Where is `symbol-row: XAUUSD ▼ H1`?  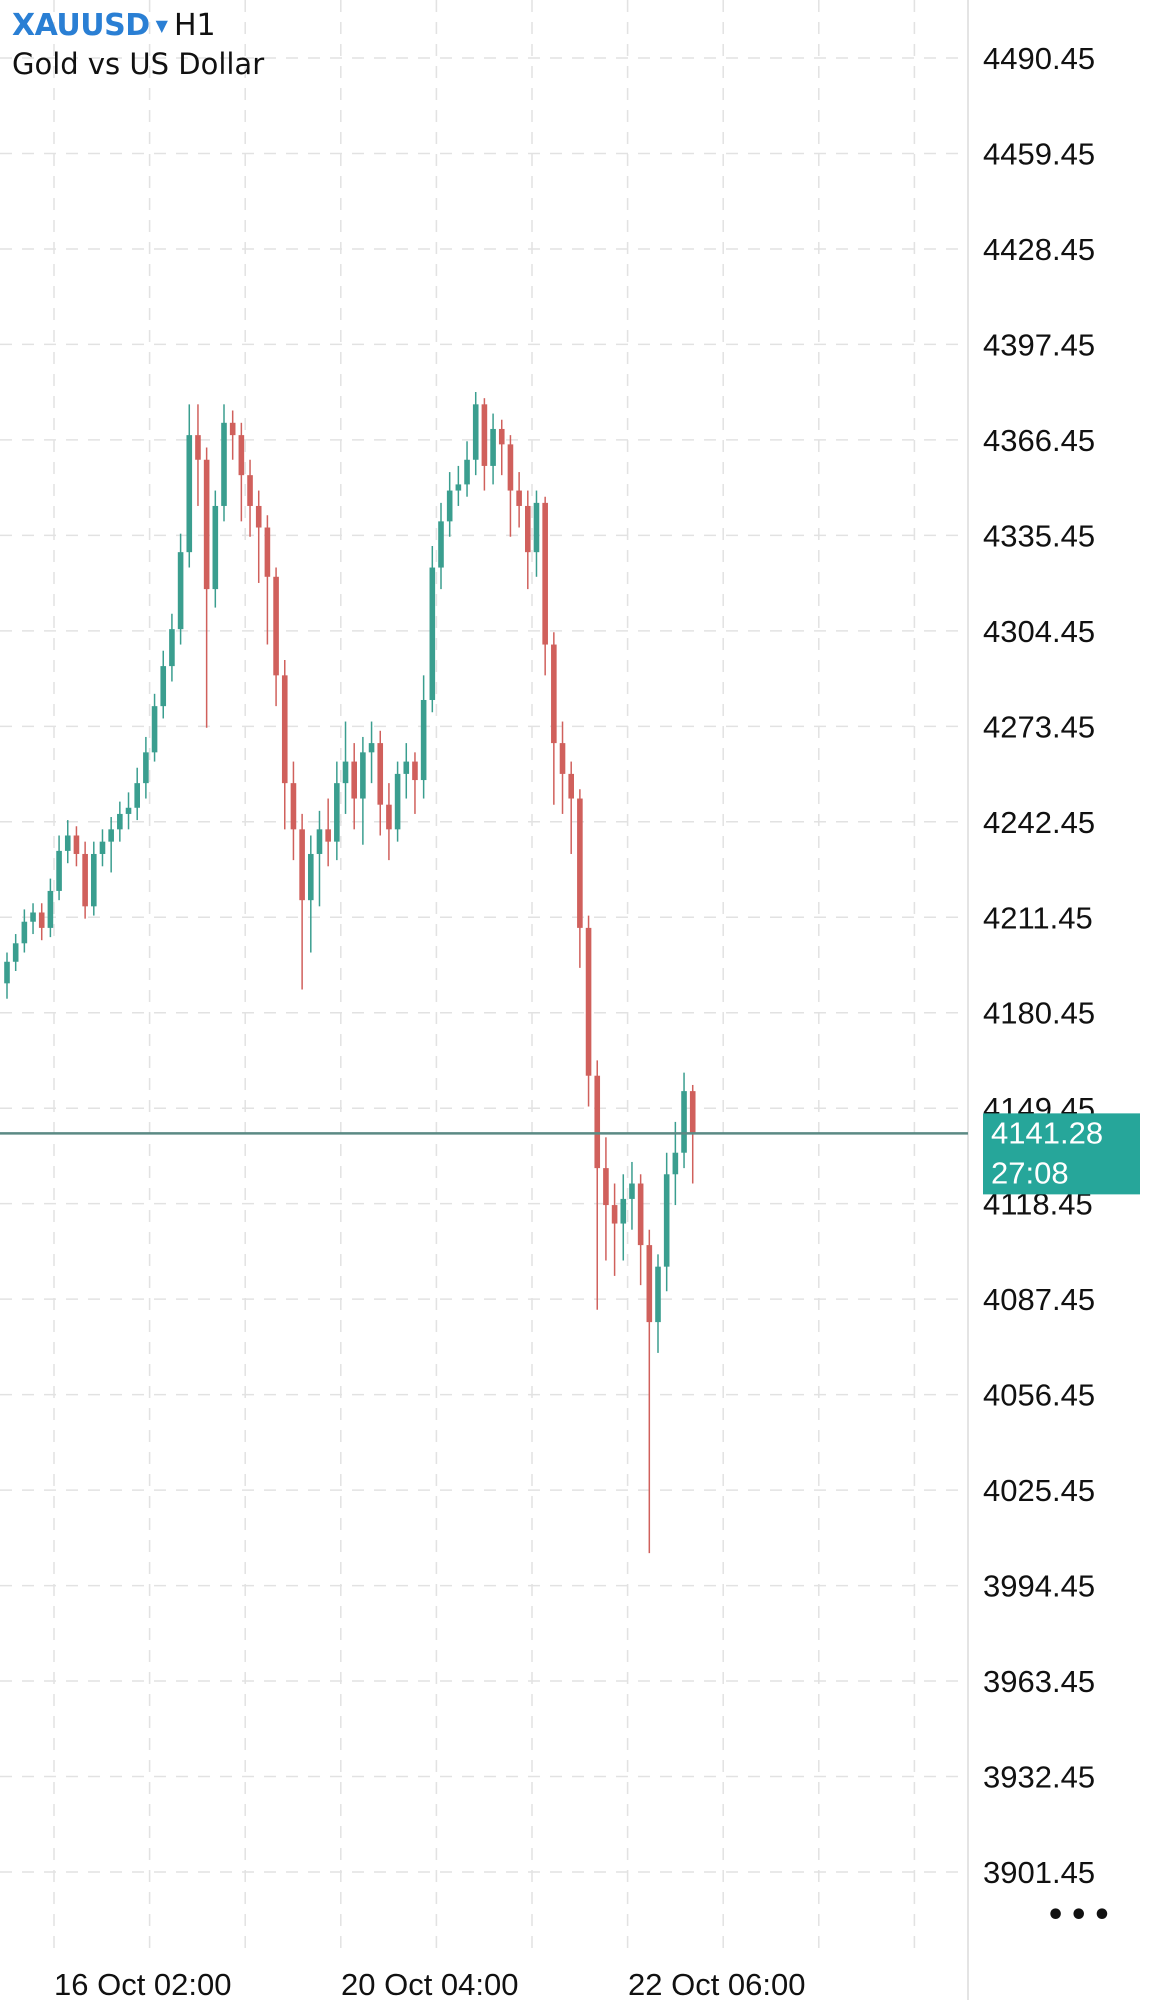
symbol-row: XAUUSD ▼ H1 is located at coordinates (138, 25).